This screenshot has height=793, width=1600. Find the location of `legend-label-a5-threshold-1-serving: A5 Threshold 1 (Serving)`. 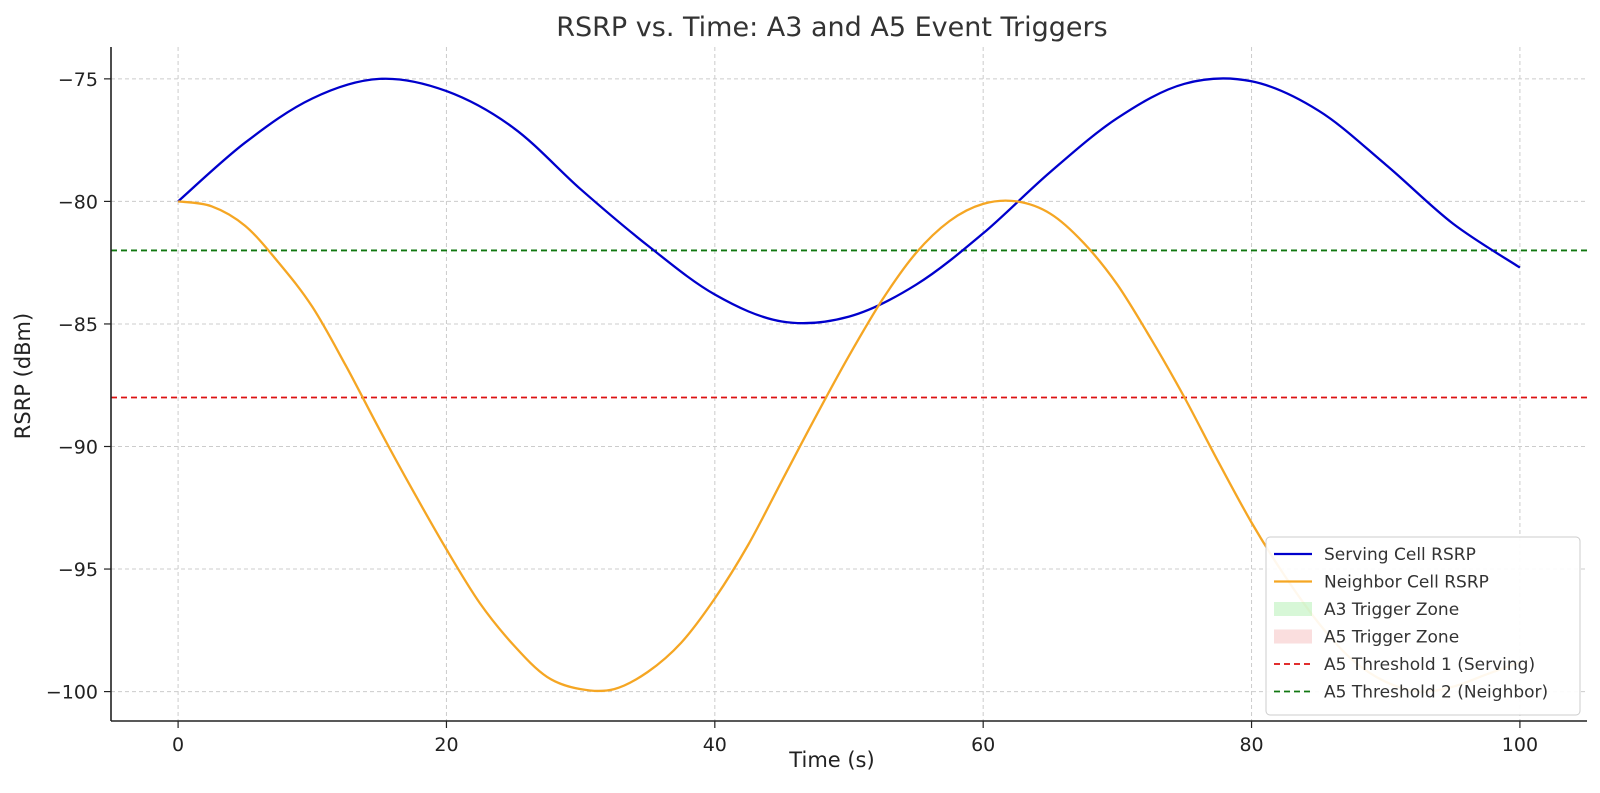

legend-label-a5-threshold-1-serving: A5 Threshold 1 (Serving) is located at coordinates (1429, 665).